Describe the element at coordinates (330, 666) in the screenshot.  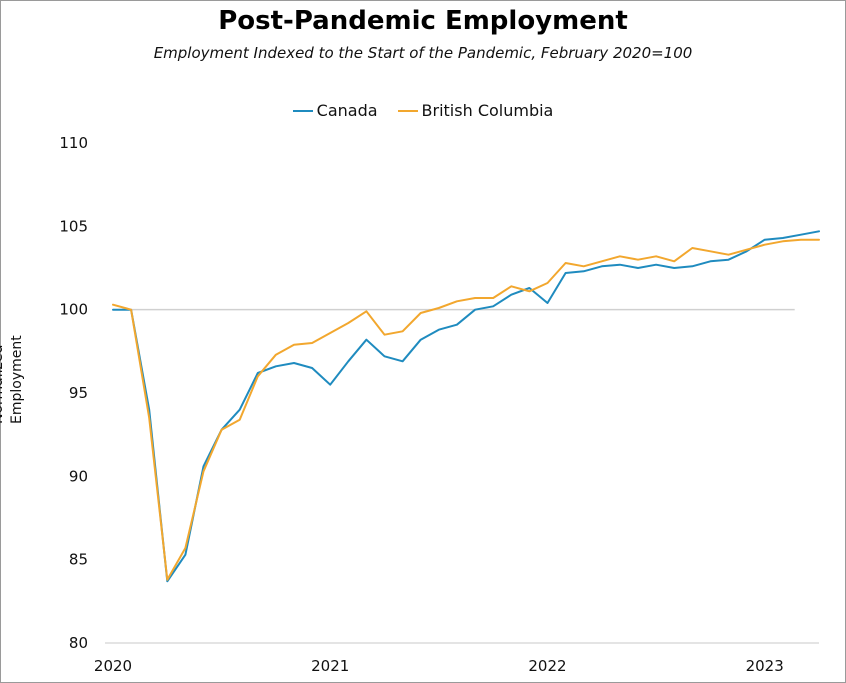
I see `x-tick-label: 2021` at that location.